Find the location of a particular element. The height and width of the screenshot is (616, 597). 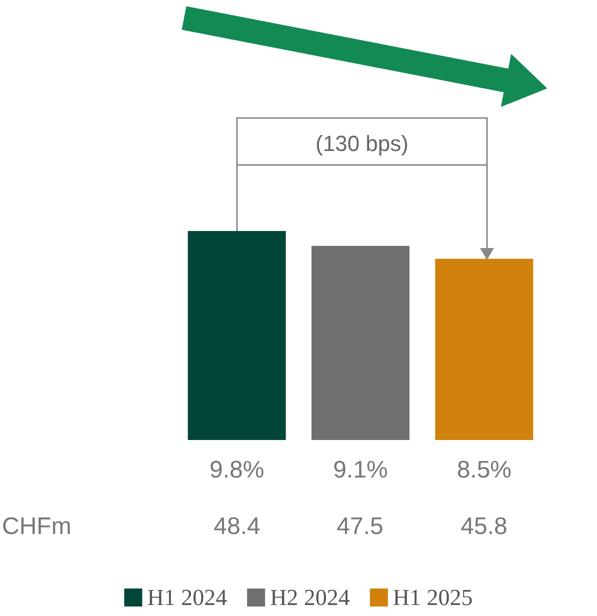

legend-label: H1 2025 is located at coordinates (432, 597).